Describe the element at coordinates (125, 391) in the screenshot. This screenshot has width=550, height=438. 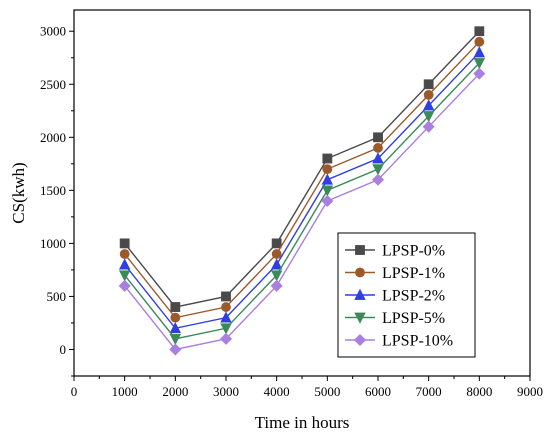
I see `x-tick-label: 1000` at that location.